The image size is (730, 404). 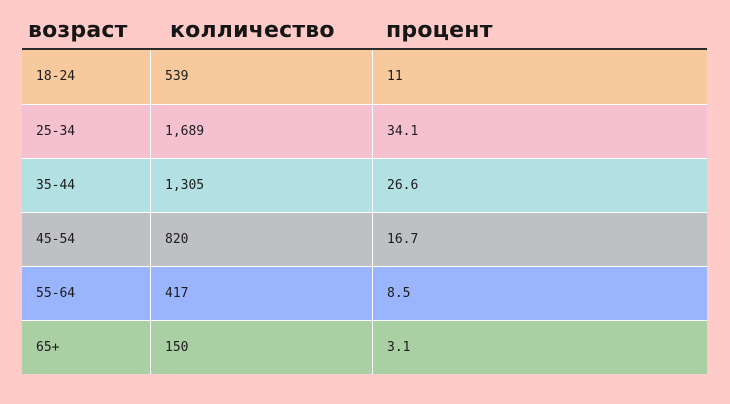 What do you see at coordinates (364, 49) in the screenshot?
I see `header-rule` at bounding box center [364, 49].